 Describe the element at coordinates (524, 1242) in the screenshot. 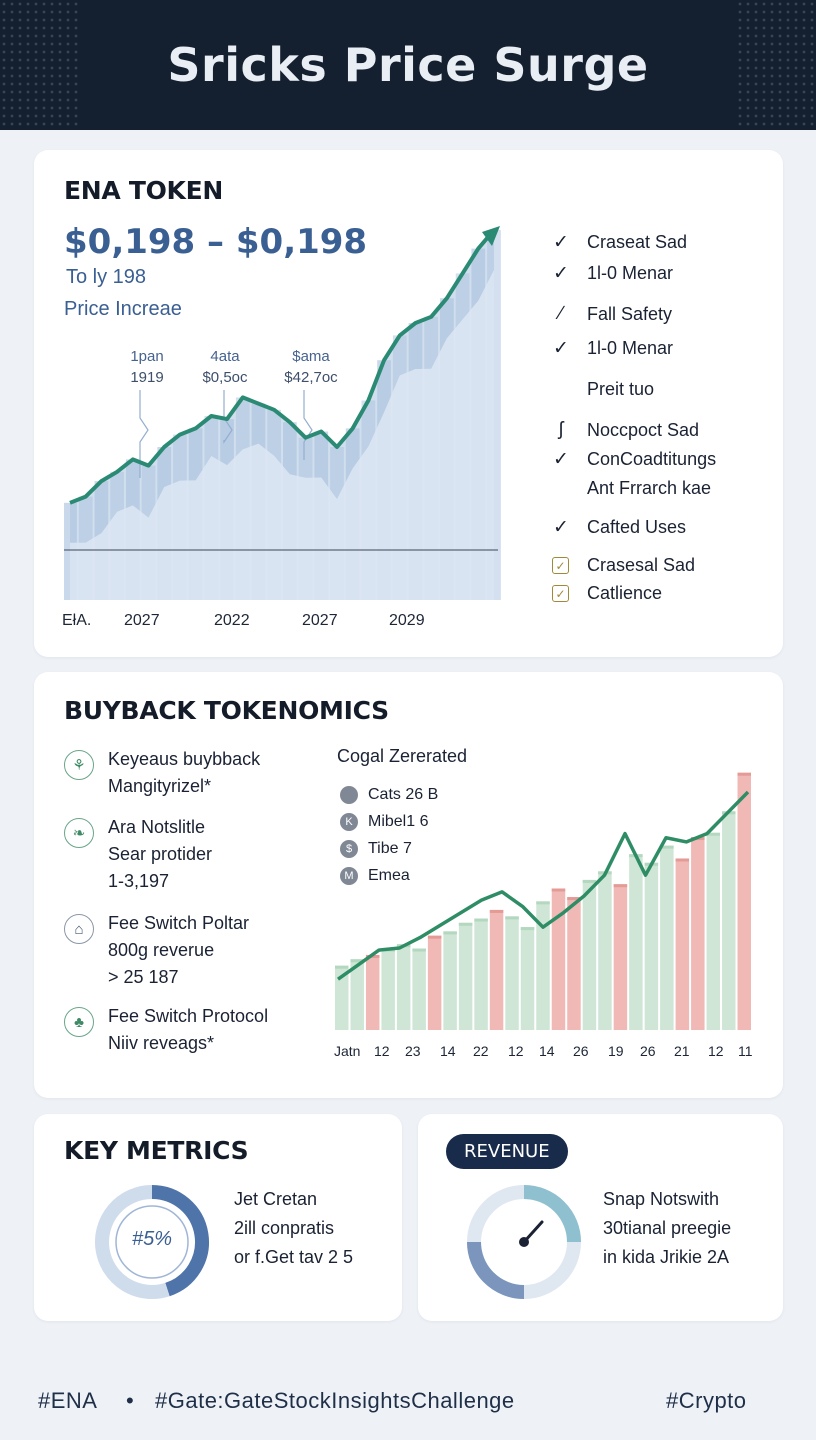

I see `gauge-icon` at that location.